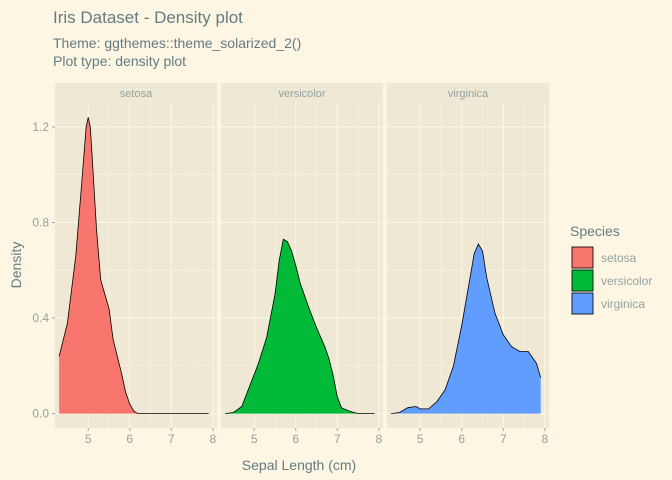 The height and width of the screenshot is (480, 672). I want to click on chart-subtitle-line-2: Plot type: density plot, so click(119, 61).